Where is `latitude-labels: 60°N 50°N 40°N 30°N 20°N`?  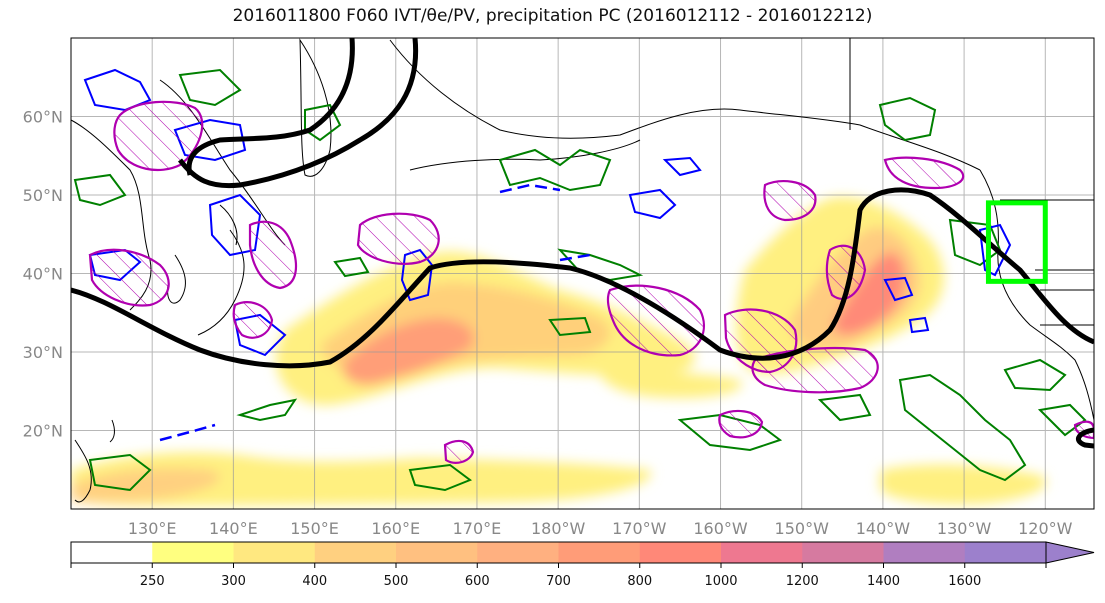 latitude-labels: 60°N 50°N 40°N 30°N 20°N is located at coordinates (43, 274).